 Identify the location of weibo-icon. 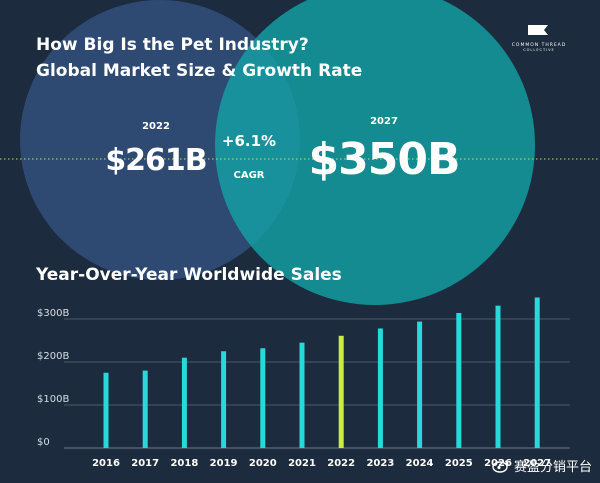
(500, 466).